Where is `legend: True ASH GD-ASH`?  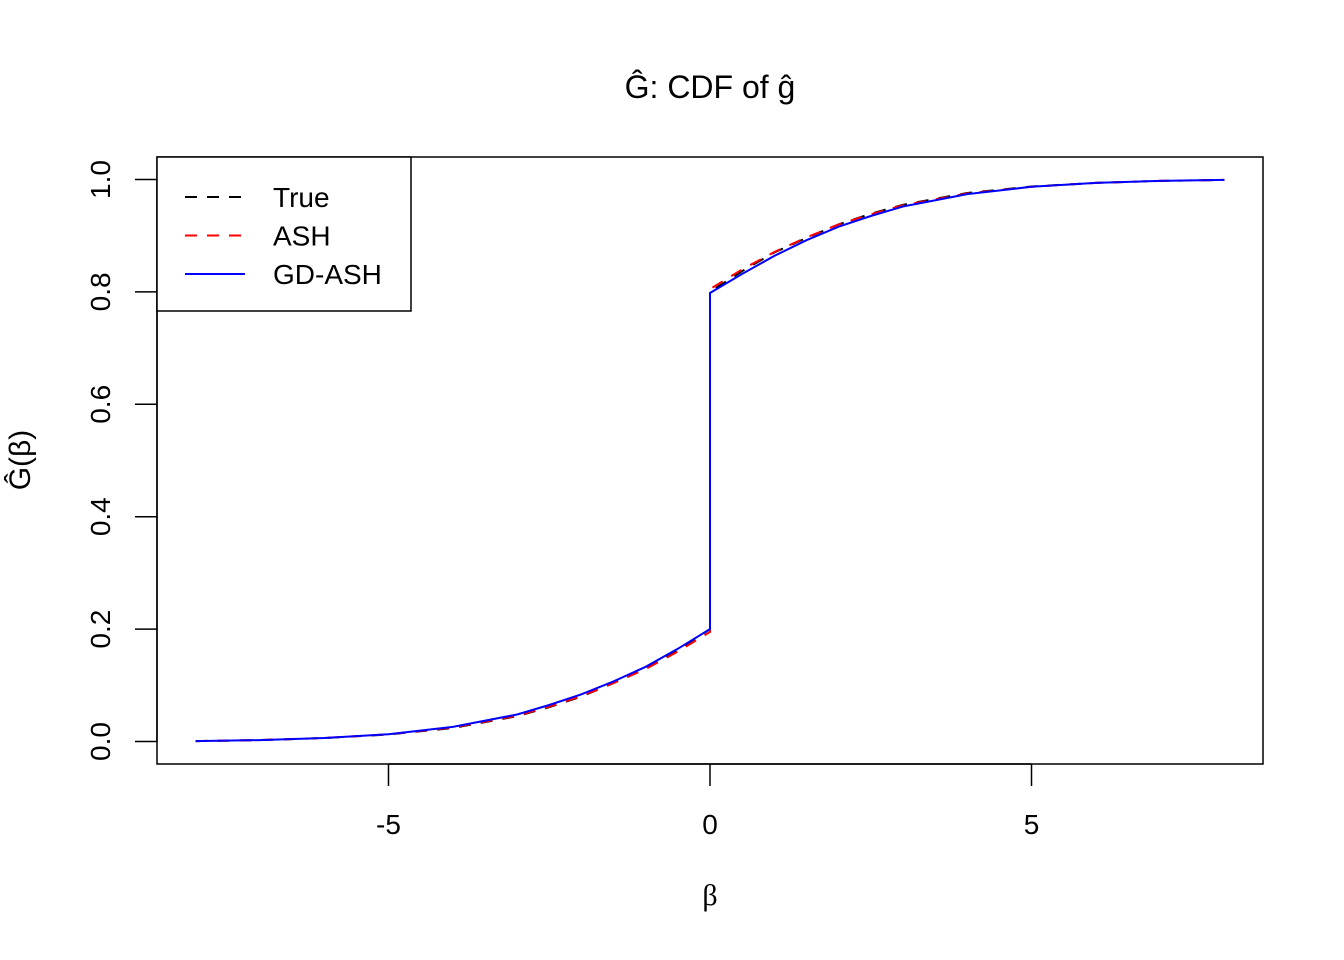 legend: True ASH GD-ASH is located at coordinates (284, 234).